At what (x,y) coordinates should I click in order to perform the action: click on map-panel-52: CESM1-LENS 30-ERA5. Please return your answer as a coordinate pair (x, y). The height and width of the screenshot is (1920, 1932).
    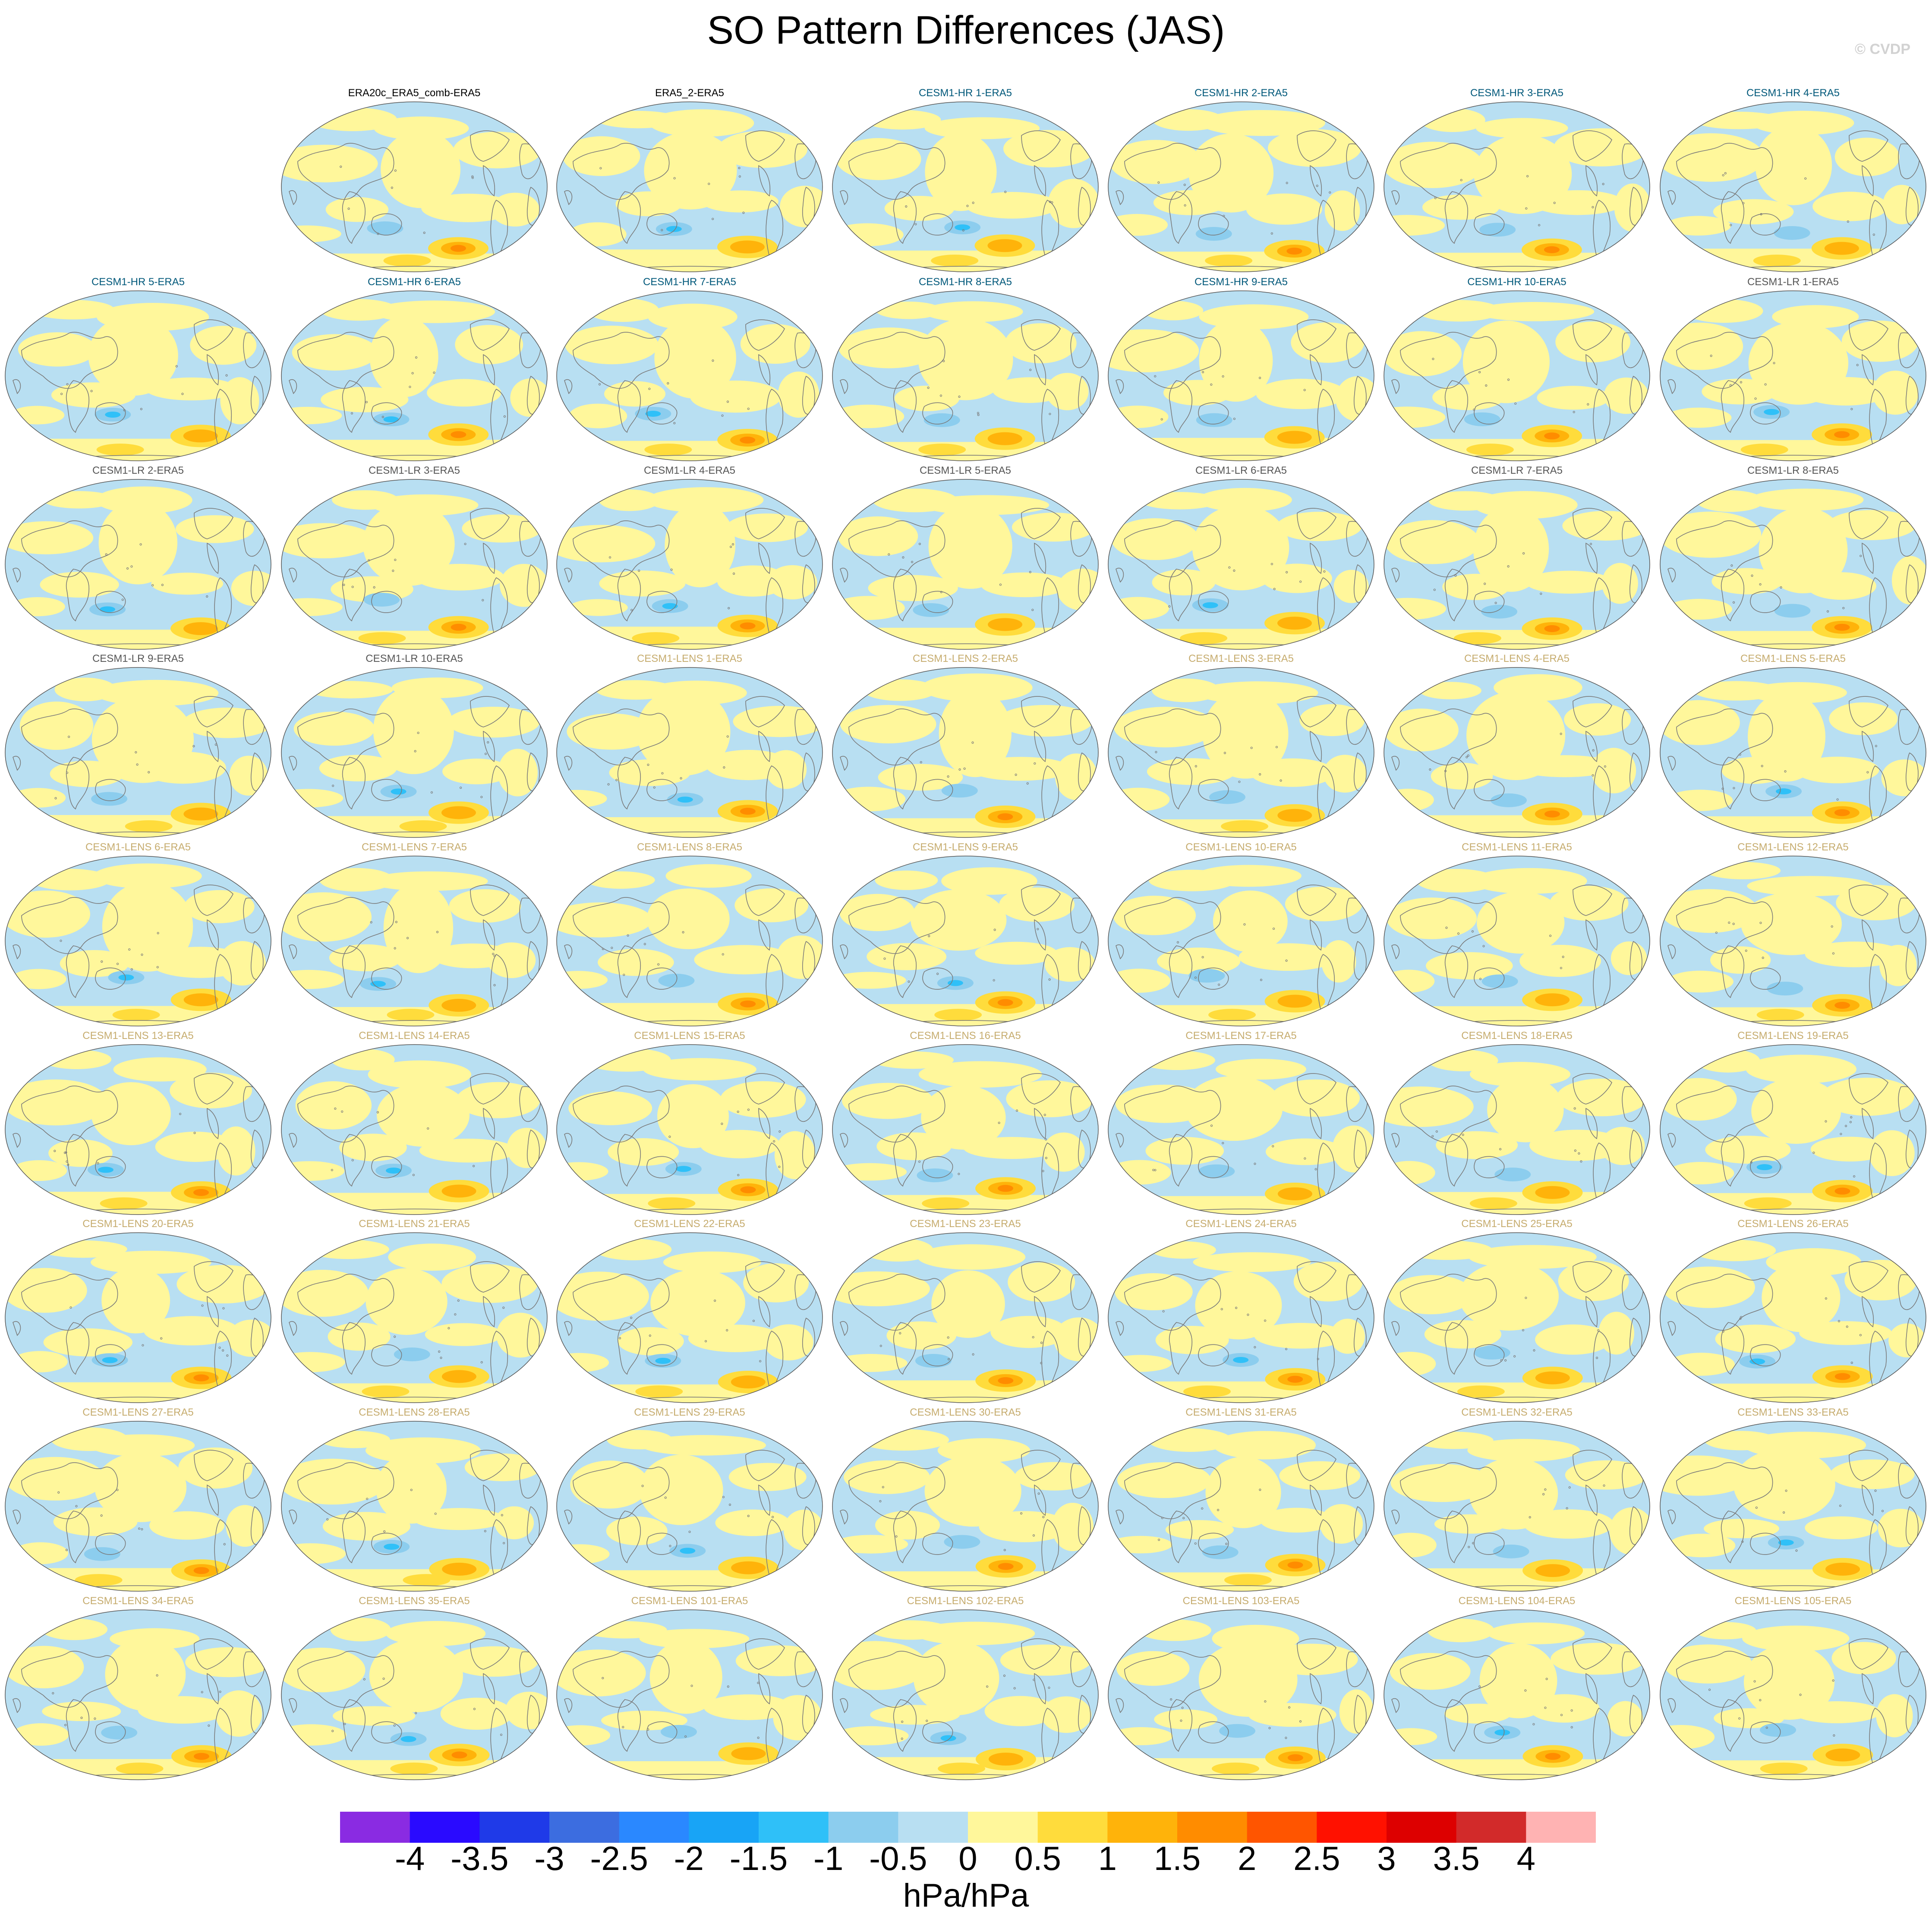
    Looking at the image, I should click on (965, 1501).